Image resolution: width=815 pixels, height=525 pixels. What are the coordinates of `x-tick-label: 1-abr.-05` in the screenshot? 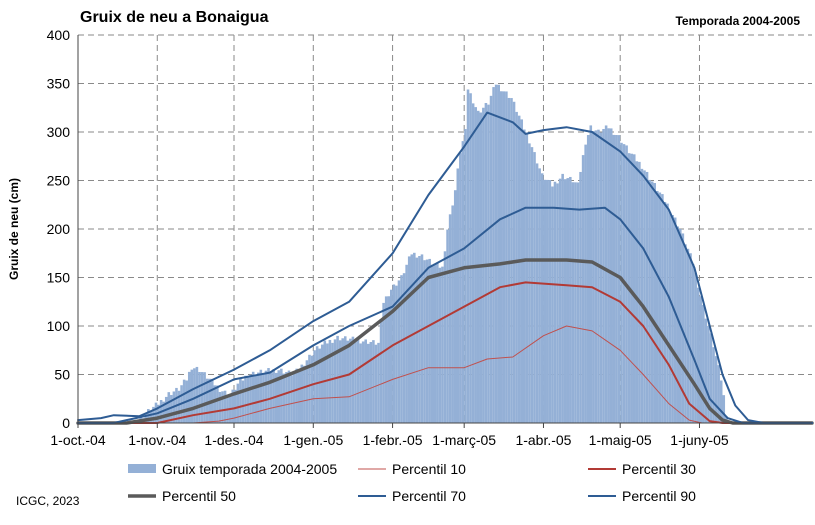 It's located at (543, 440).